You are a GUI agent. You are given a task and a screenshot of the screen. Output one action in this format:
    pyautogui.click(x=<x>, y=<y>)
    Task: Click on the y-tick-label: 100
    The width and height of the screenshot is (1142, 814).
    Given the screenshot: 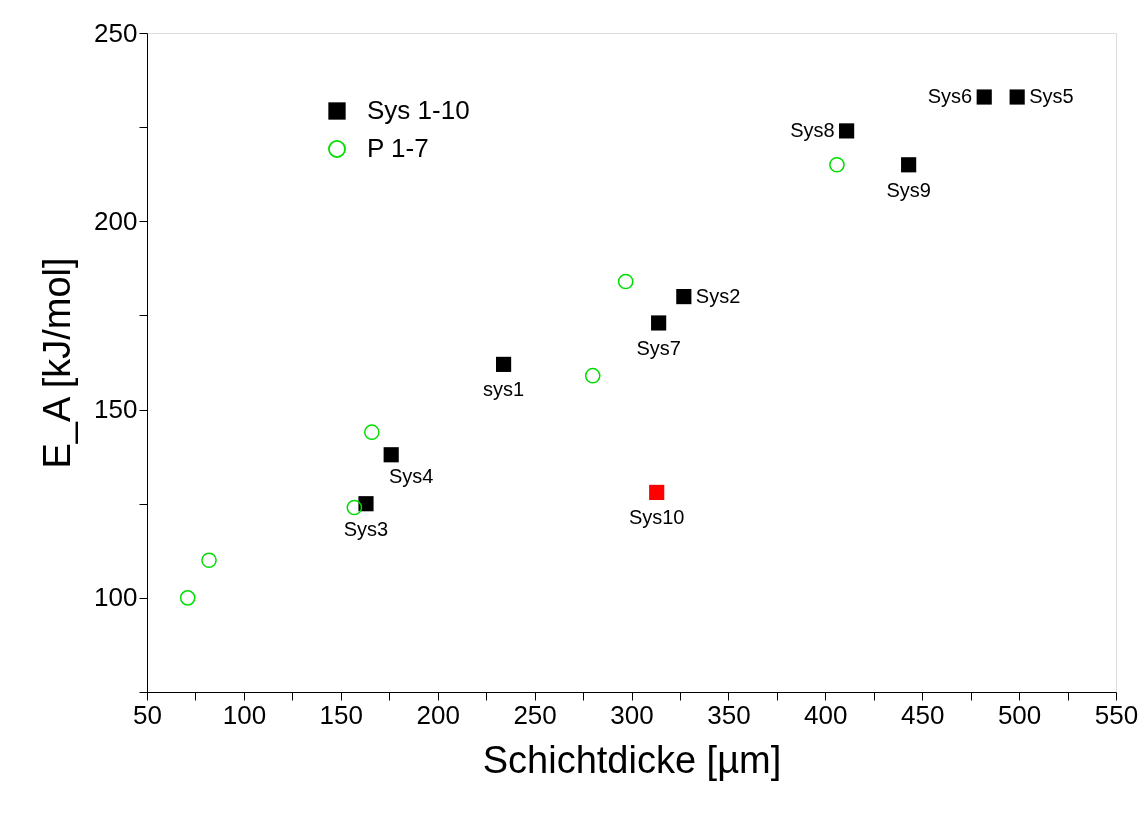 What is the action you would take?
    pyautogui.click(x=116, y=597)
    